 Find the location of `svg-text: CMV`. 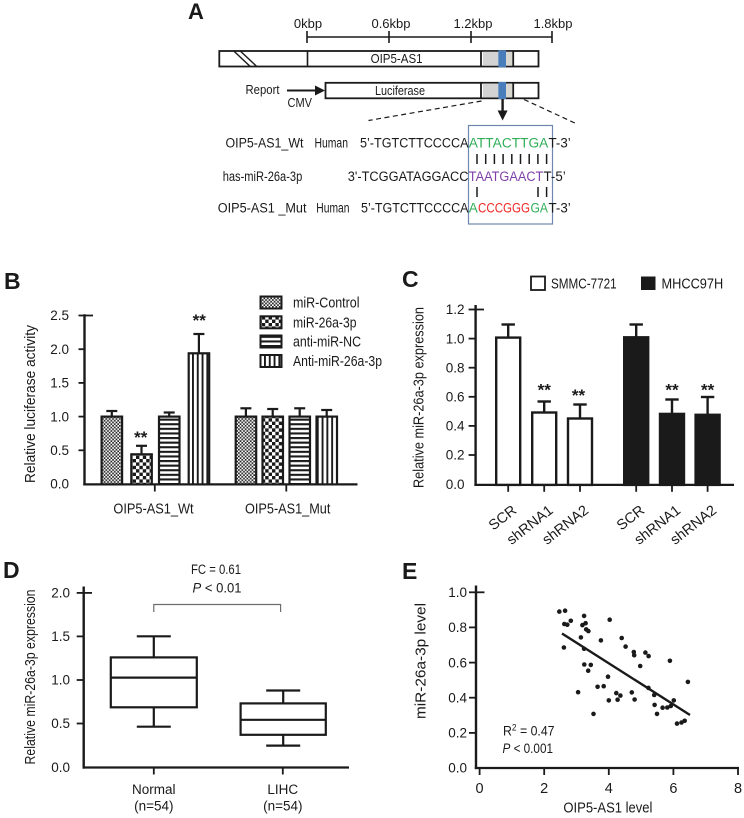

svg-text: CMV is located at coordinates (300, 103).